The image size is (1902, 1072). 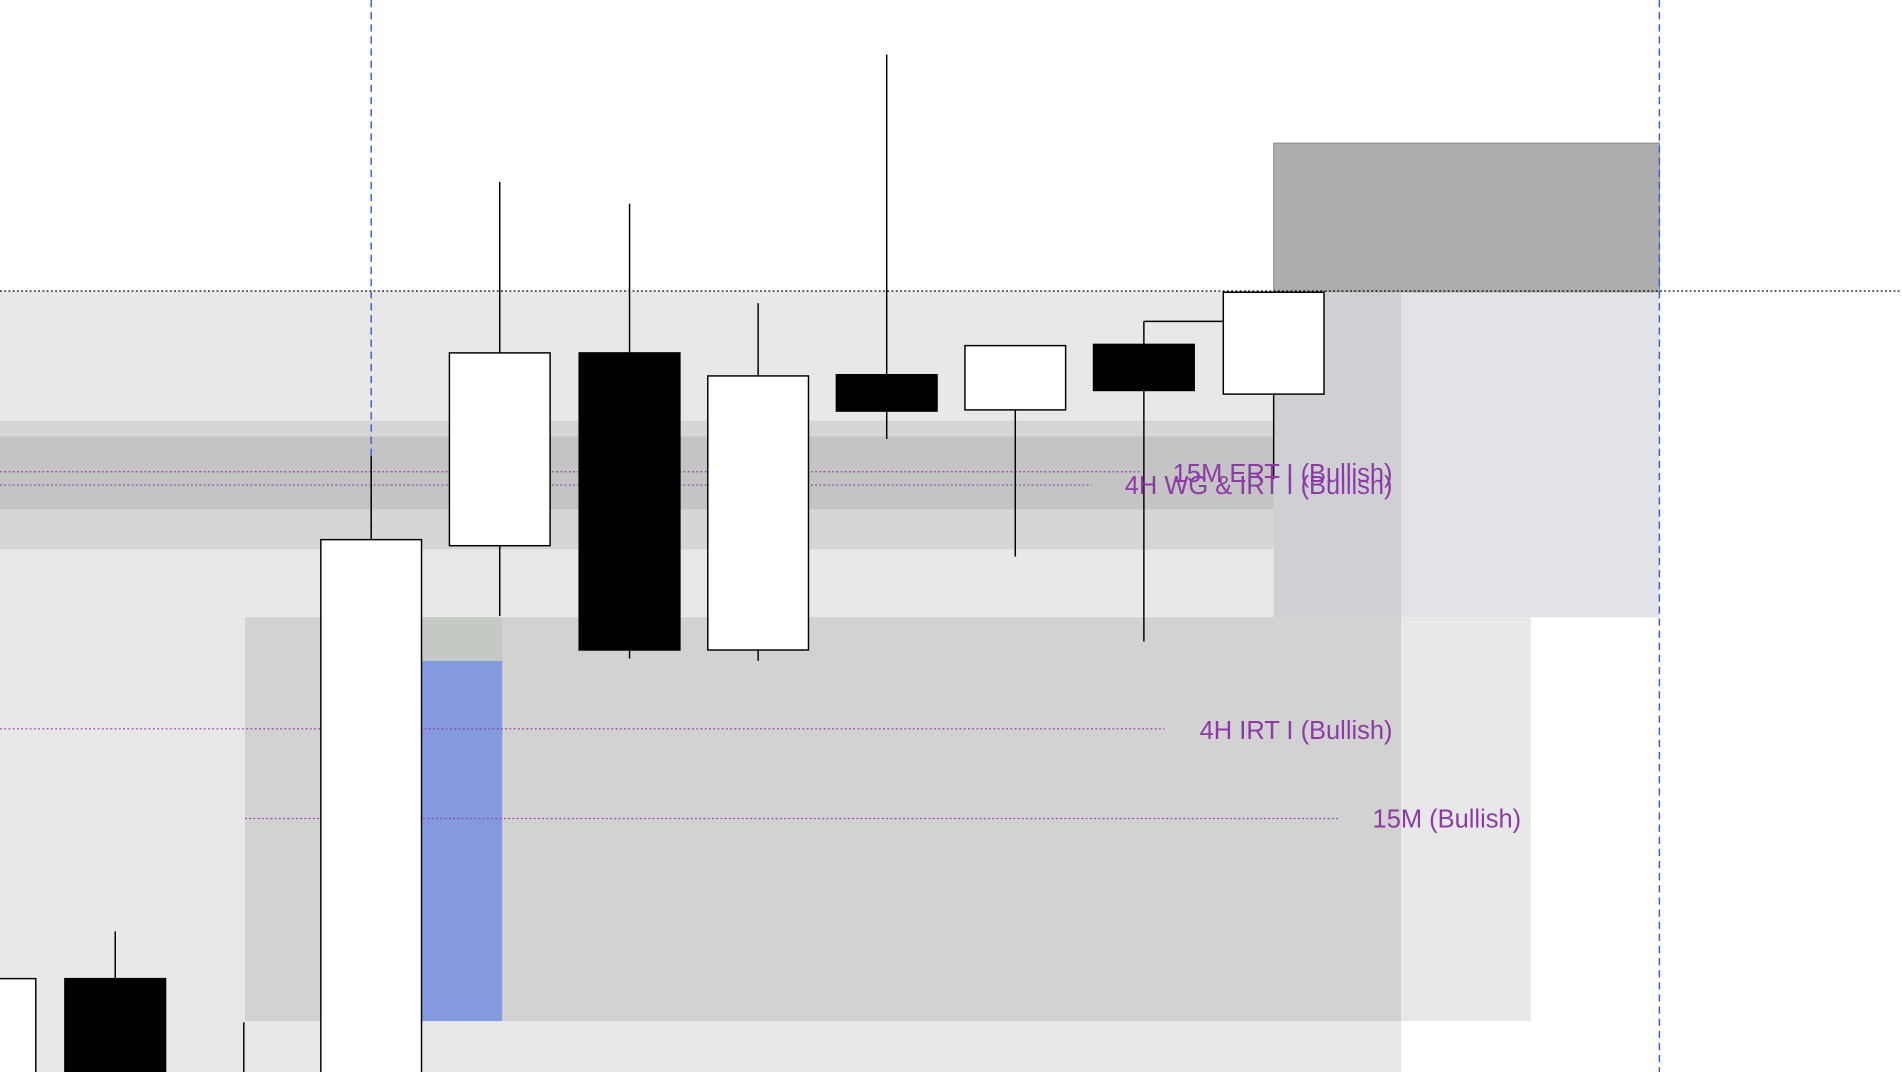 I want to click on annotation-label: 15M (Bullish), so click(x=1447, y=820).